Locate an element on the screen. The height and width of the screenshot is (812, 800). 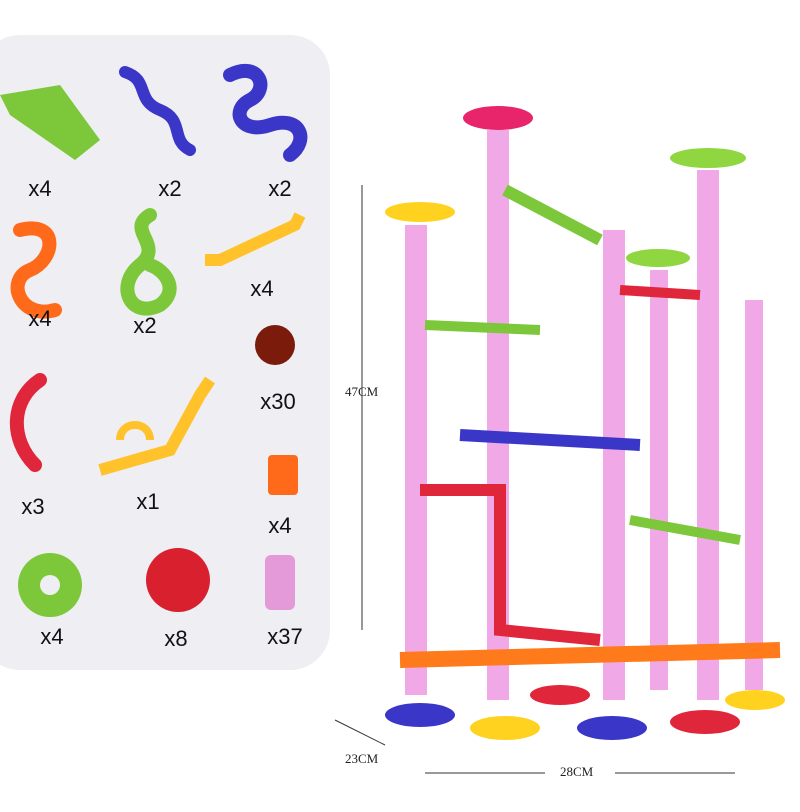
part-quantity: x8 is located at coordinates (175, 638).